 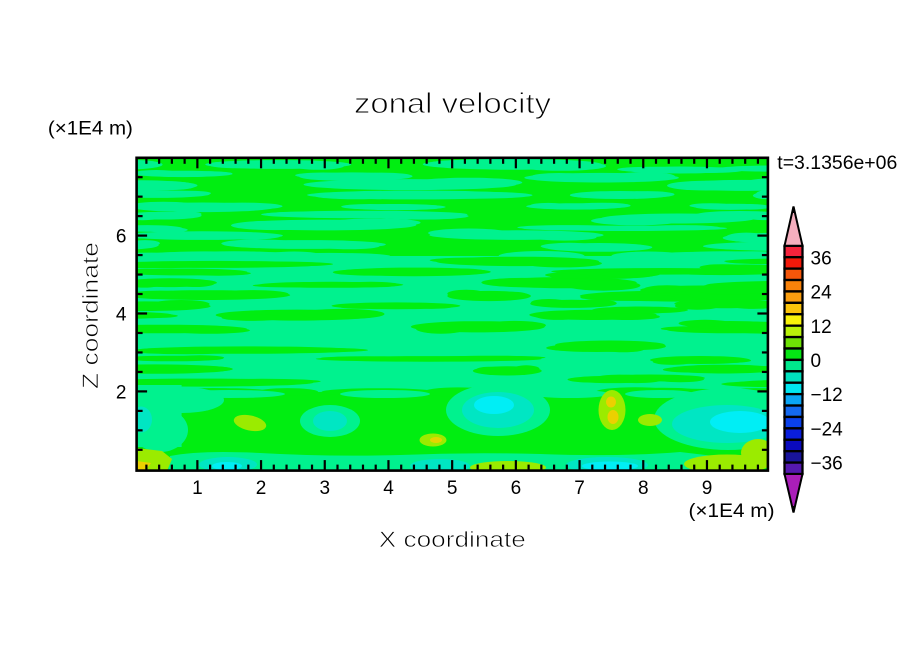 I want to click on svg-text: 1, so click(x=197, y=488).